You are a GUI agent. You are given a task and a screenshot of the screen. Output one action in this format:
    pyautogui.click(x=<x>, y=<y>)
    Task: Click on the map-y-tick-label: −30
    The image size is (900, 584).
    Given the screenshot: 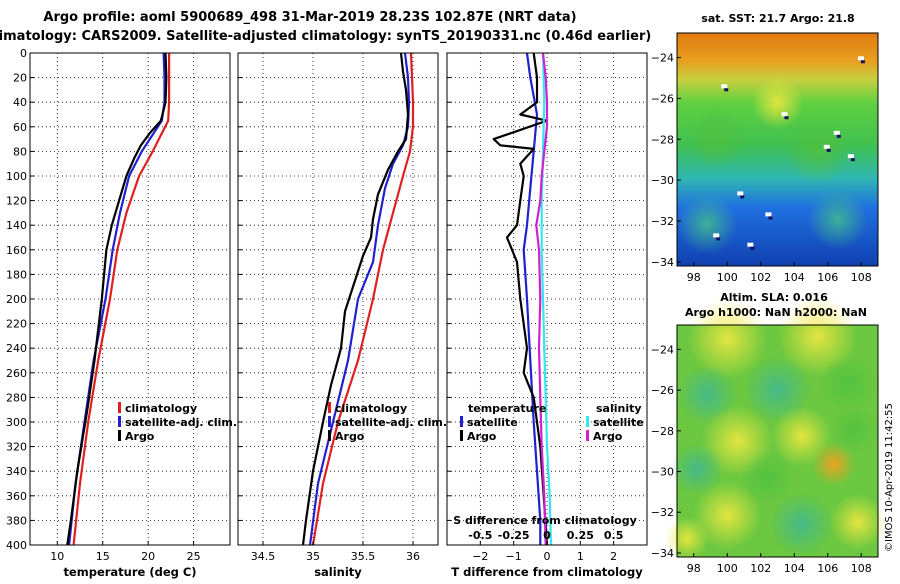 What is the action you would take?
    pyautogui.click(x=662, y=472)
    